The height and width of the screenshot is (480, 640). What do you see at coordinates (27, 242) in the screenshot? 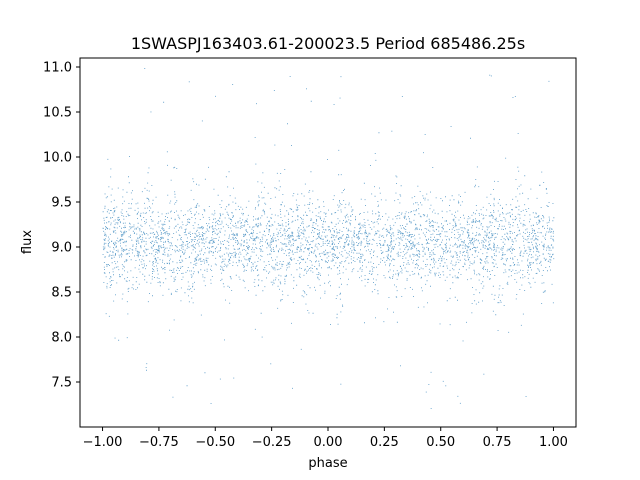
I see `y-axis-label: flux` at bounding box center [27, 242].